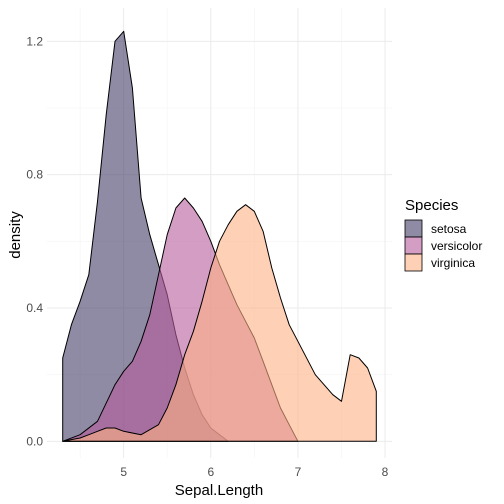 This screenshot has height=504, width=504. What do you see at coordinates (413, 228) in the screenshot?
I see `legend-key-setosa` at bounding box center [413, 228].